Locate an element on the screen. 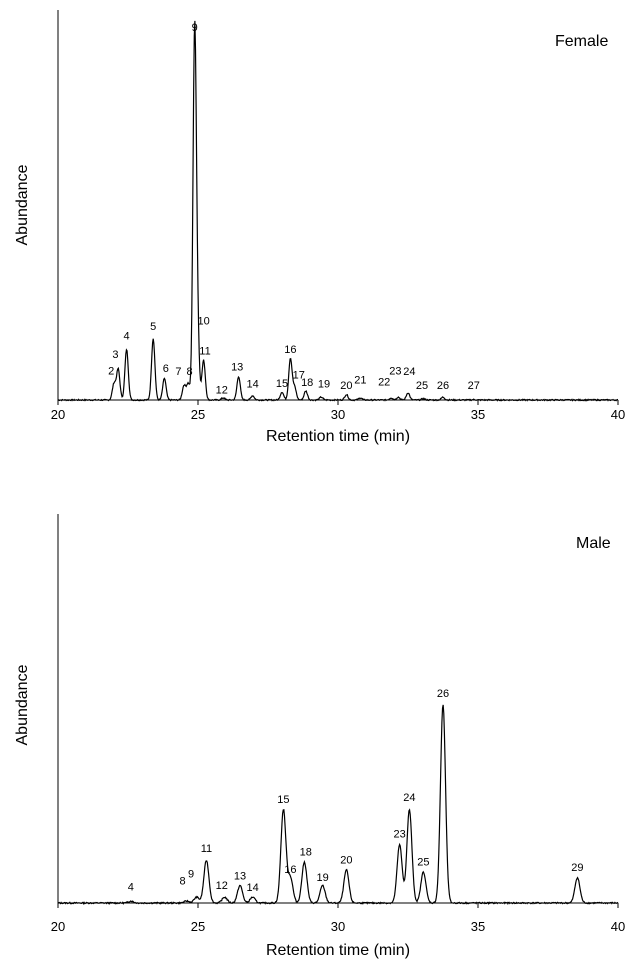  female-peak-label-2: 2 is located at coordinates (111, 371).